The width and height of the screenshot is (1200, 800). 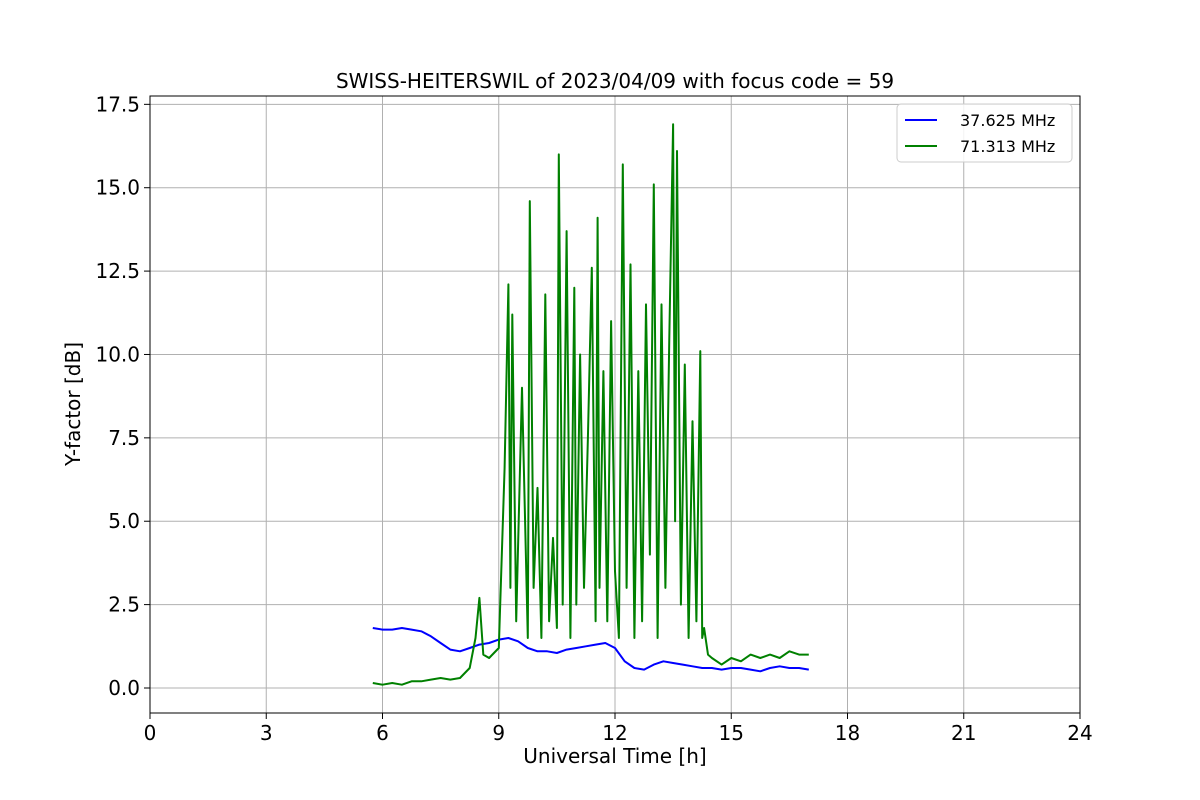 I want to click on x-tick-label: 12, so click(x=614, y=733).